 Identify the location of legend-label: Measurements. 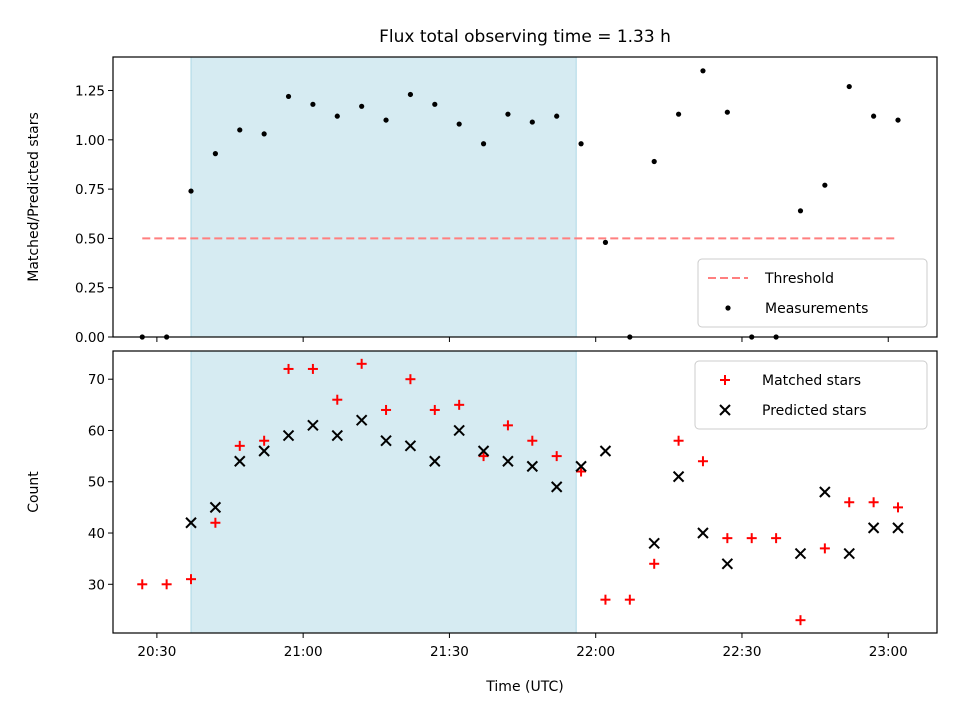
(816, 309).